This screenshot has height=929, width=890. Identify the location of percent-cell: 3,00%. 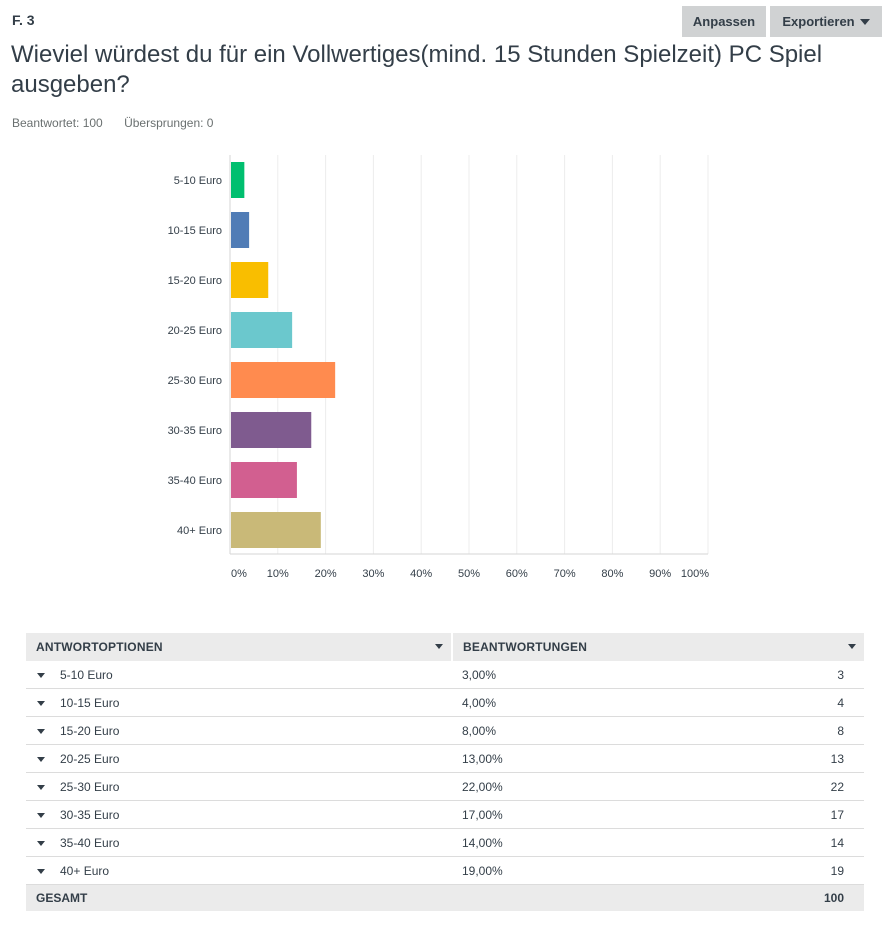
(567, 675).